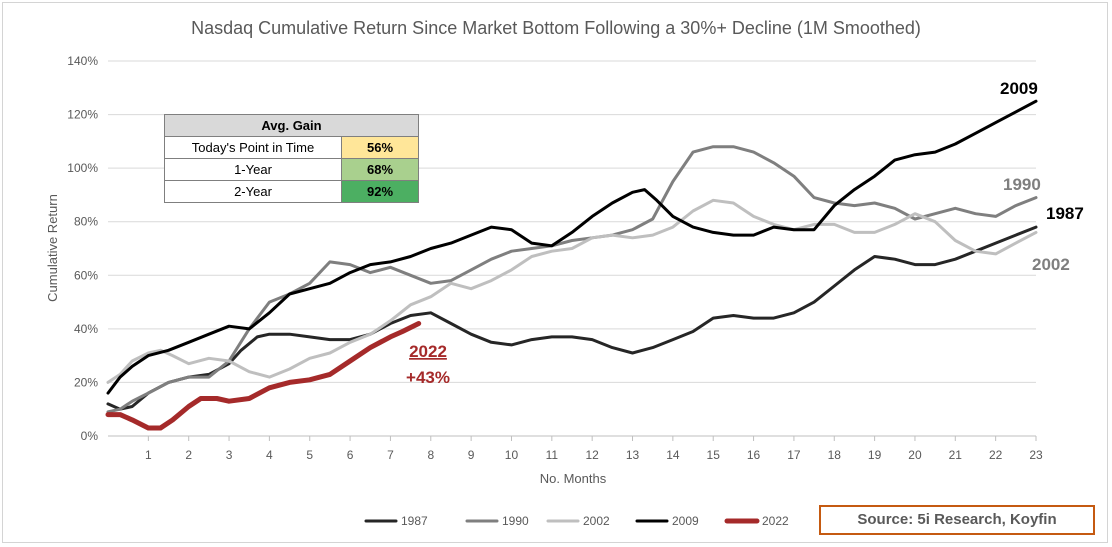 This screenshot has height=547, width=1112. I want to click on avg-gain-label: 2-Year, so click(253, 191).